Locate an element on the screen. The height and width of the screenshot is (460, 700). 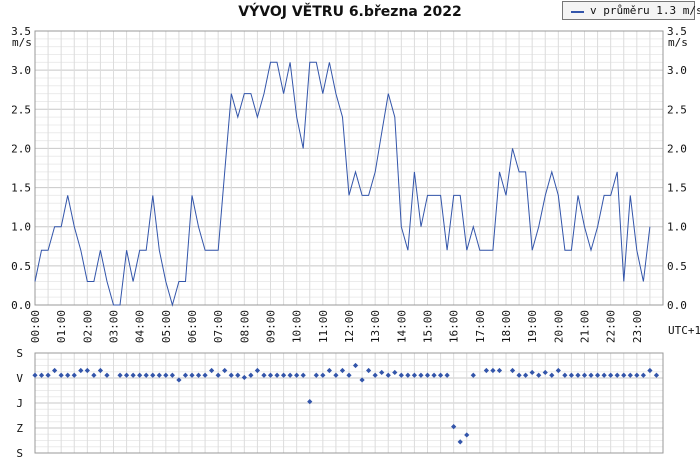
speed-xtick-label: 15:00 is located at coordinates (428, 326).